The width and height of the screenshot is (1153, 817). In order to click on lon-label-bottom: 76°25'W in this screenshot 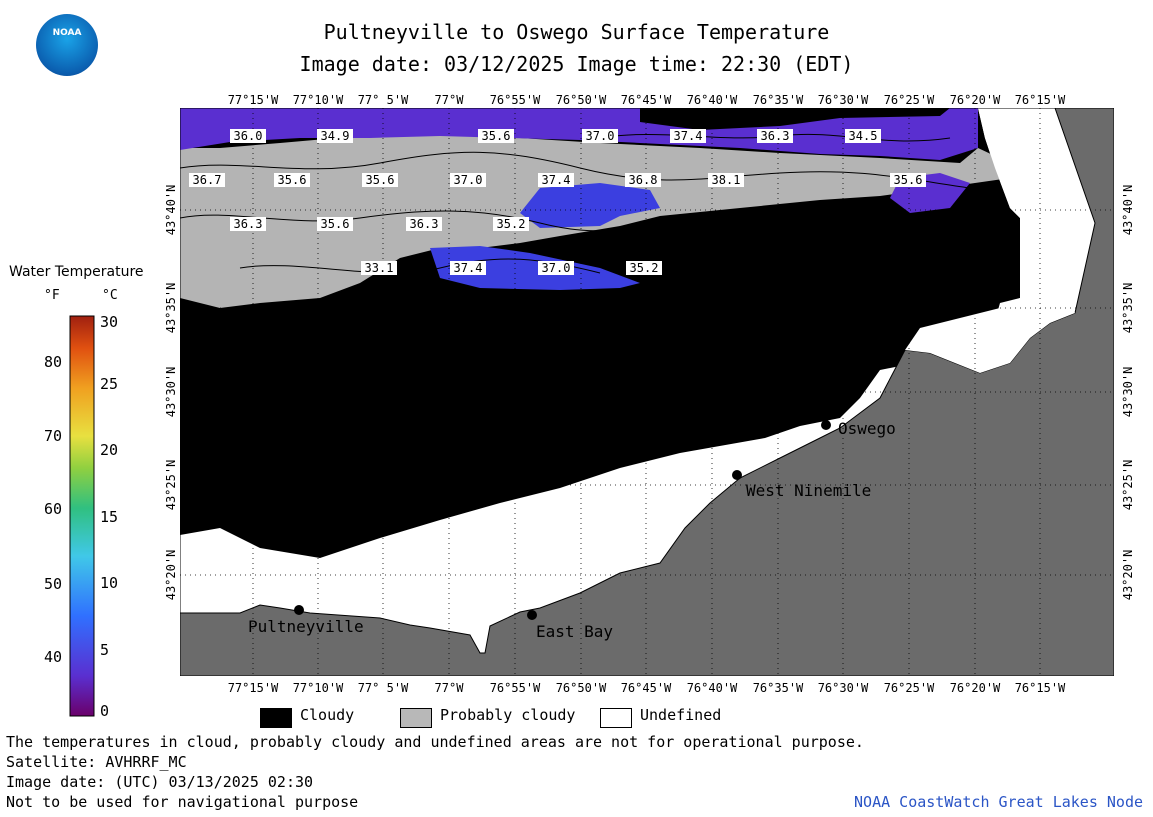, I will do `click(909, 688)`.